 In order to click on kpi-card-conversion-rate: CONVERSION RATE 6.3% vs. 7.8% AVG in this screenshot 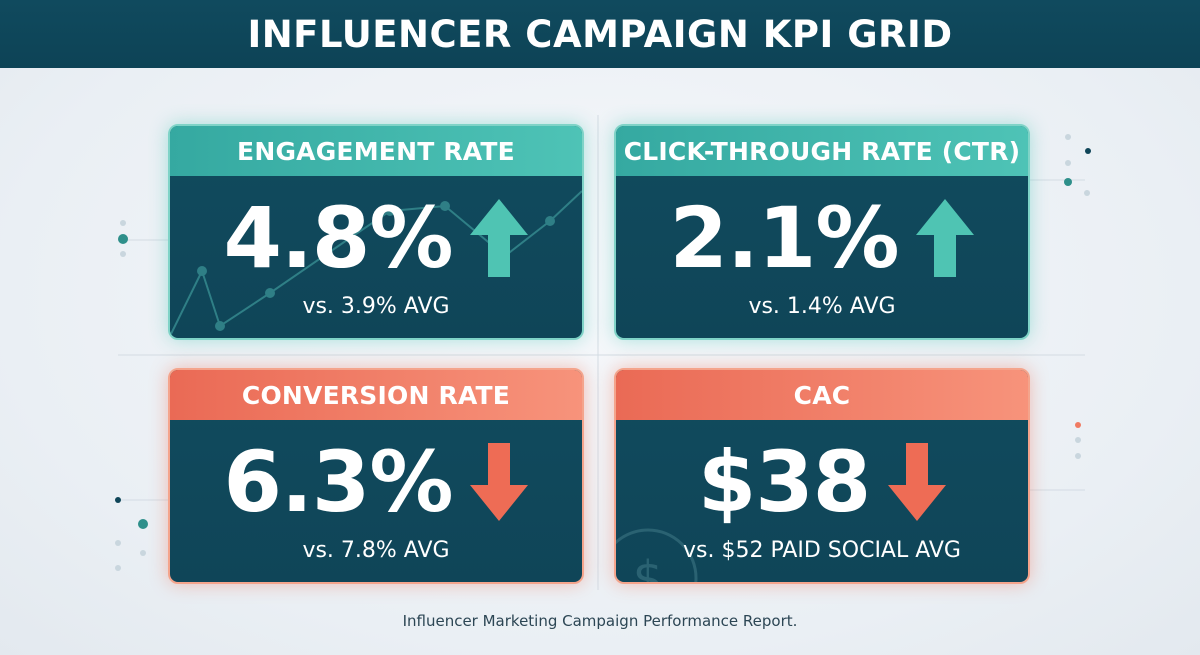, I will do `click(376, 476)`.